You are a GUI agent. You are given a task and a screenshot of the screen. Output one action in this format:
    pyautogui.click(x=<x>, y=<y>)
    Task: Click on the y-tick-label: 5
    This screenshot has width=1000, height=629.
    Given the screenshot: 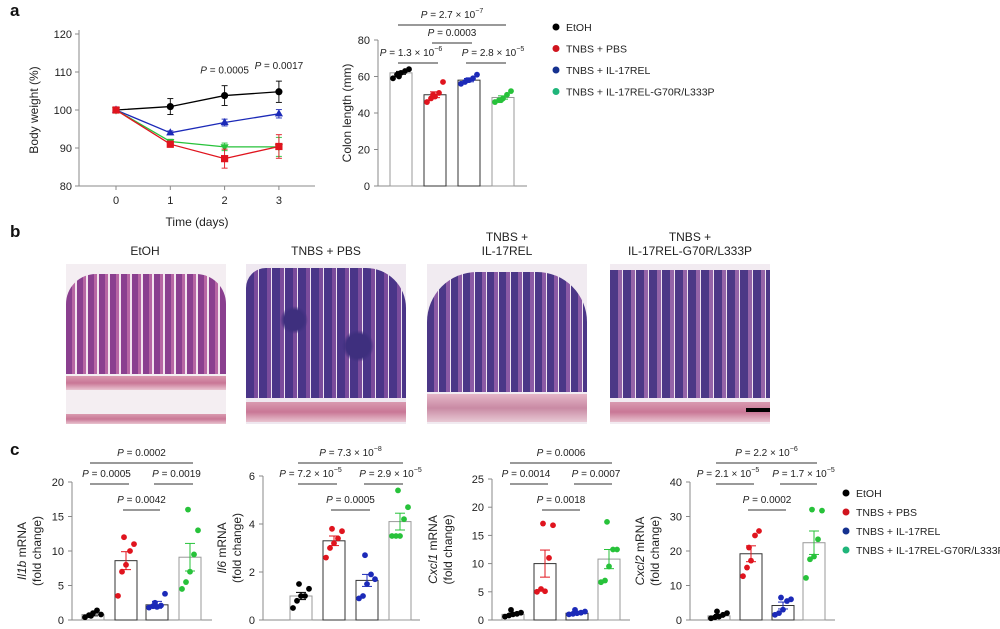 What is the action you would take?
    pyautogui.click(x=61, y=587)
    